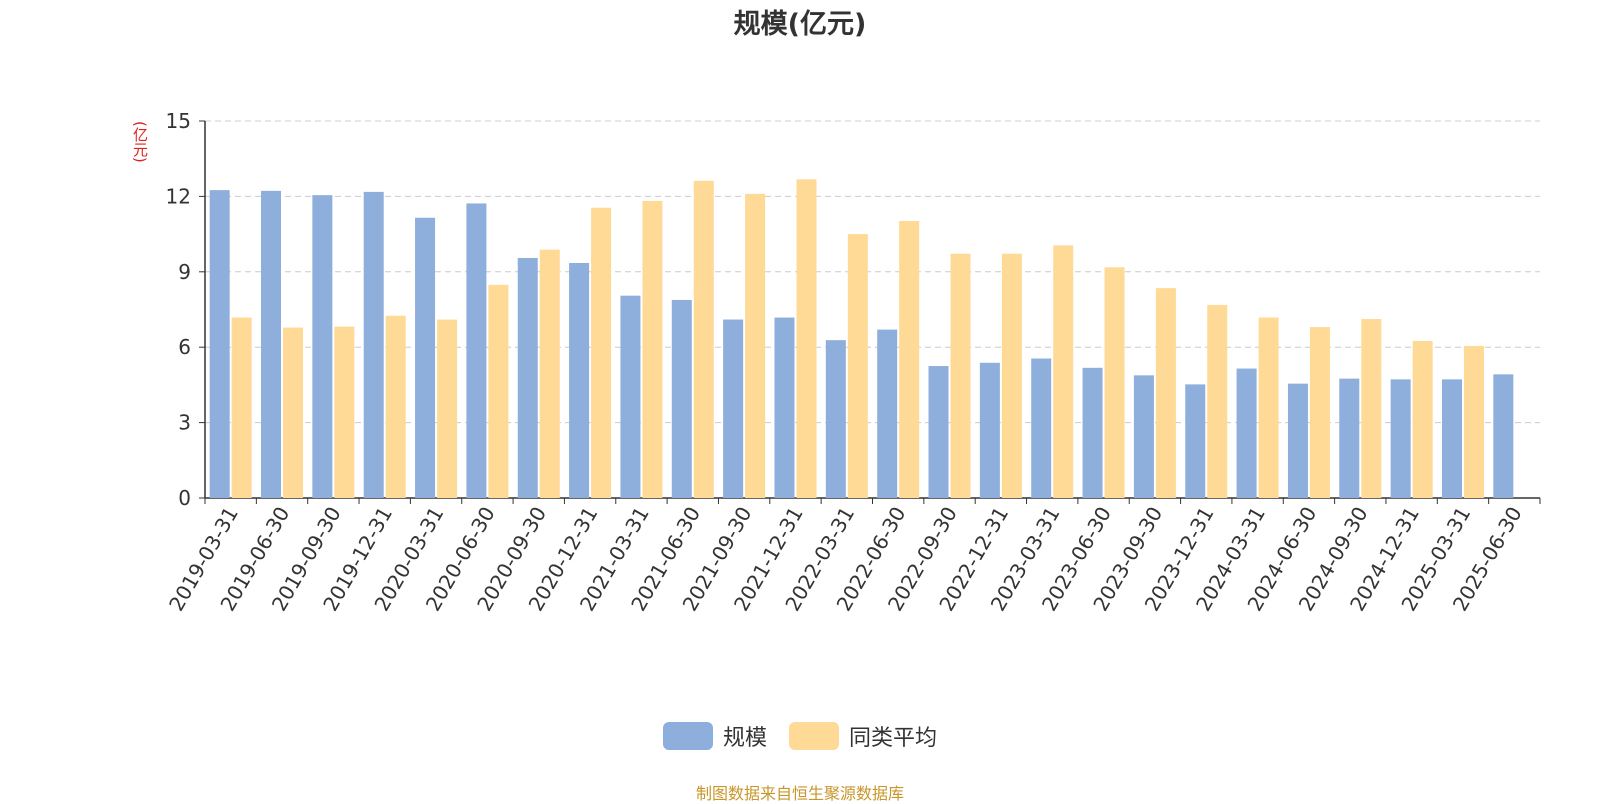 The height and width of the screenshot is (804, 1600). What do you see at coordinates (178, 121) in the screenshot?
I see `y-tick-label: 15` at bounding box center [178, 121].